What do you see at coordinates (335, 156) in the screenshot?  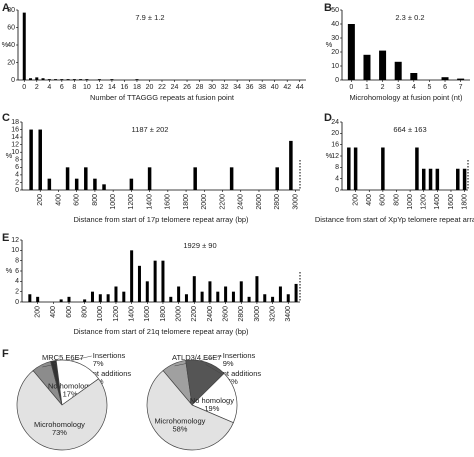 I see `y-tick-label: 12` at bounding box center [335, 156].